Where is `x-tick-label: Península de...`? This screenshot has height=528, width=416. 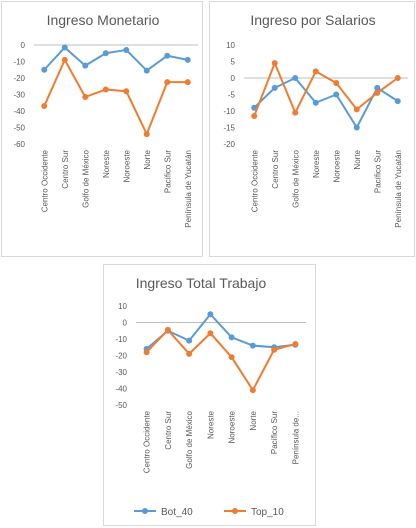
x-tick-label: Península de... is located at coordinates (295, 437).